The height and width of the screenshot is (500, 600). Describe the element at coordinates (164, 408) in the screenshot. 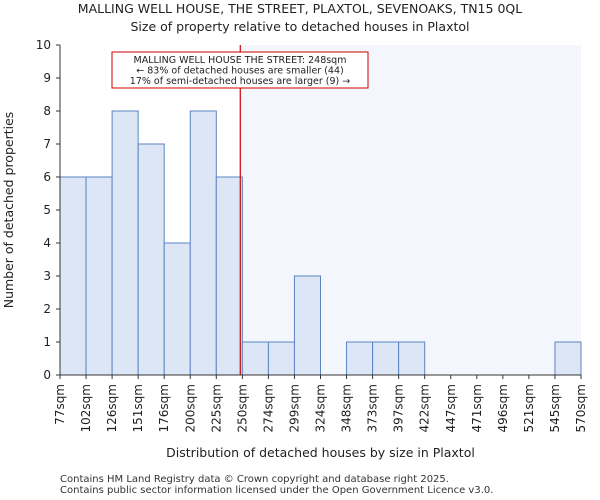

I see `x-tick-label: 176sqm` at that location.